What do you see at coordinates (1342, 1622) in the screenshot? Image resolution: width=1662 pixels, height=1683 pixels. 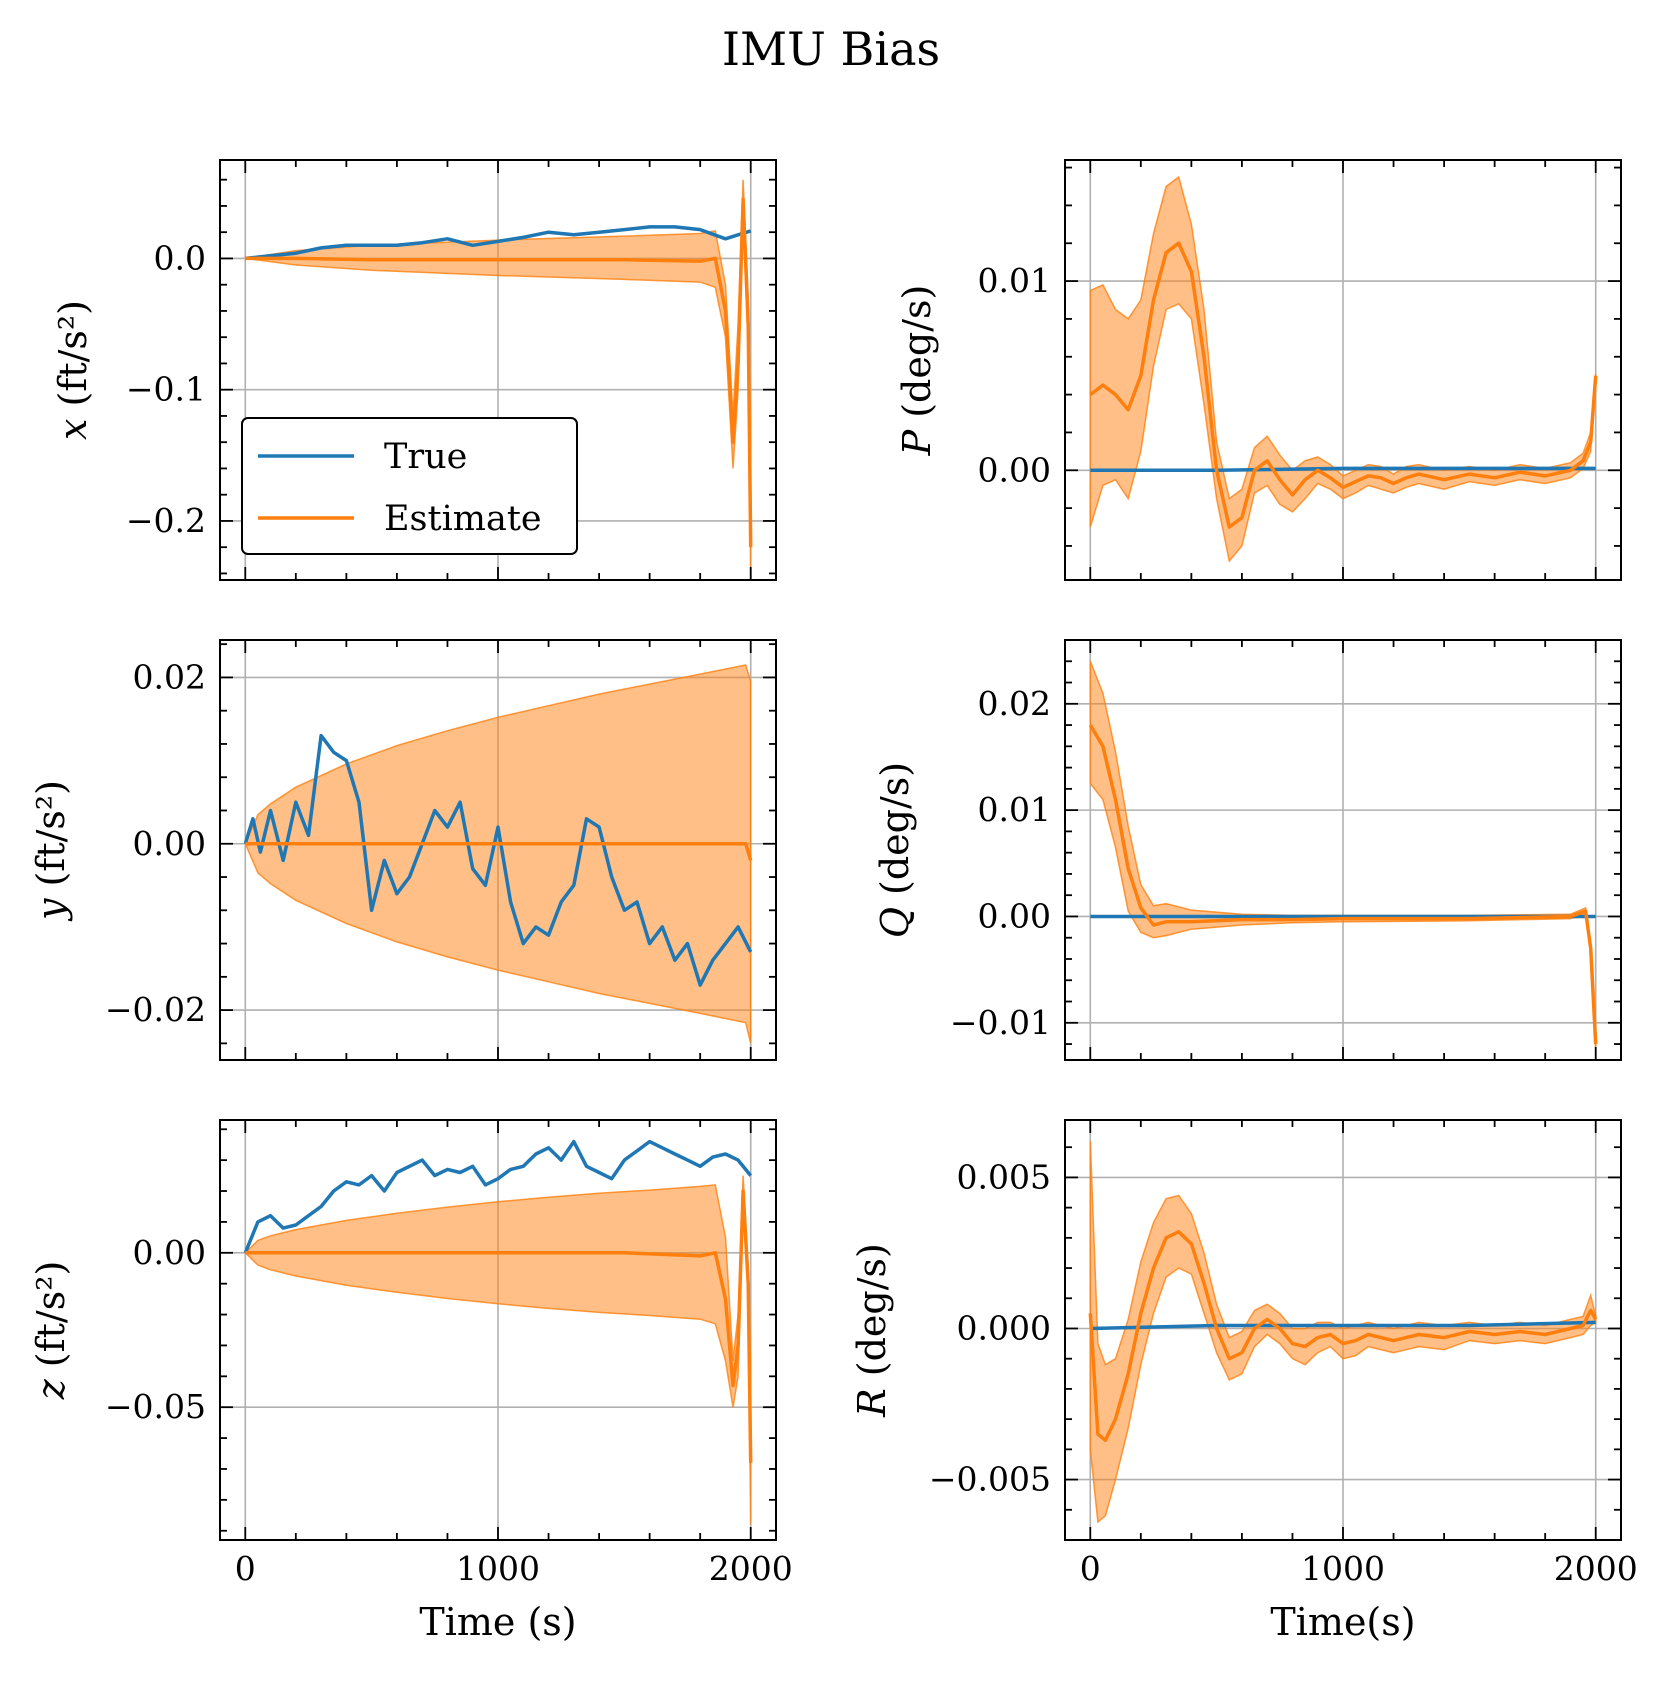 I see `x-axis-label: Time(s)` at bounding box center [1342, 1622].